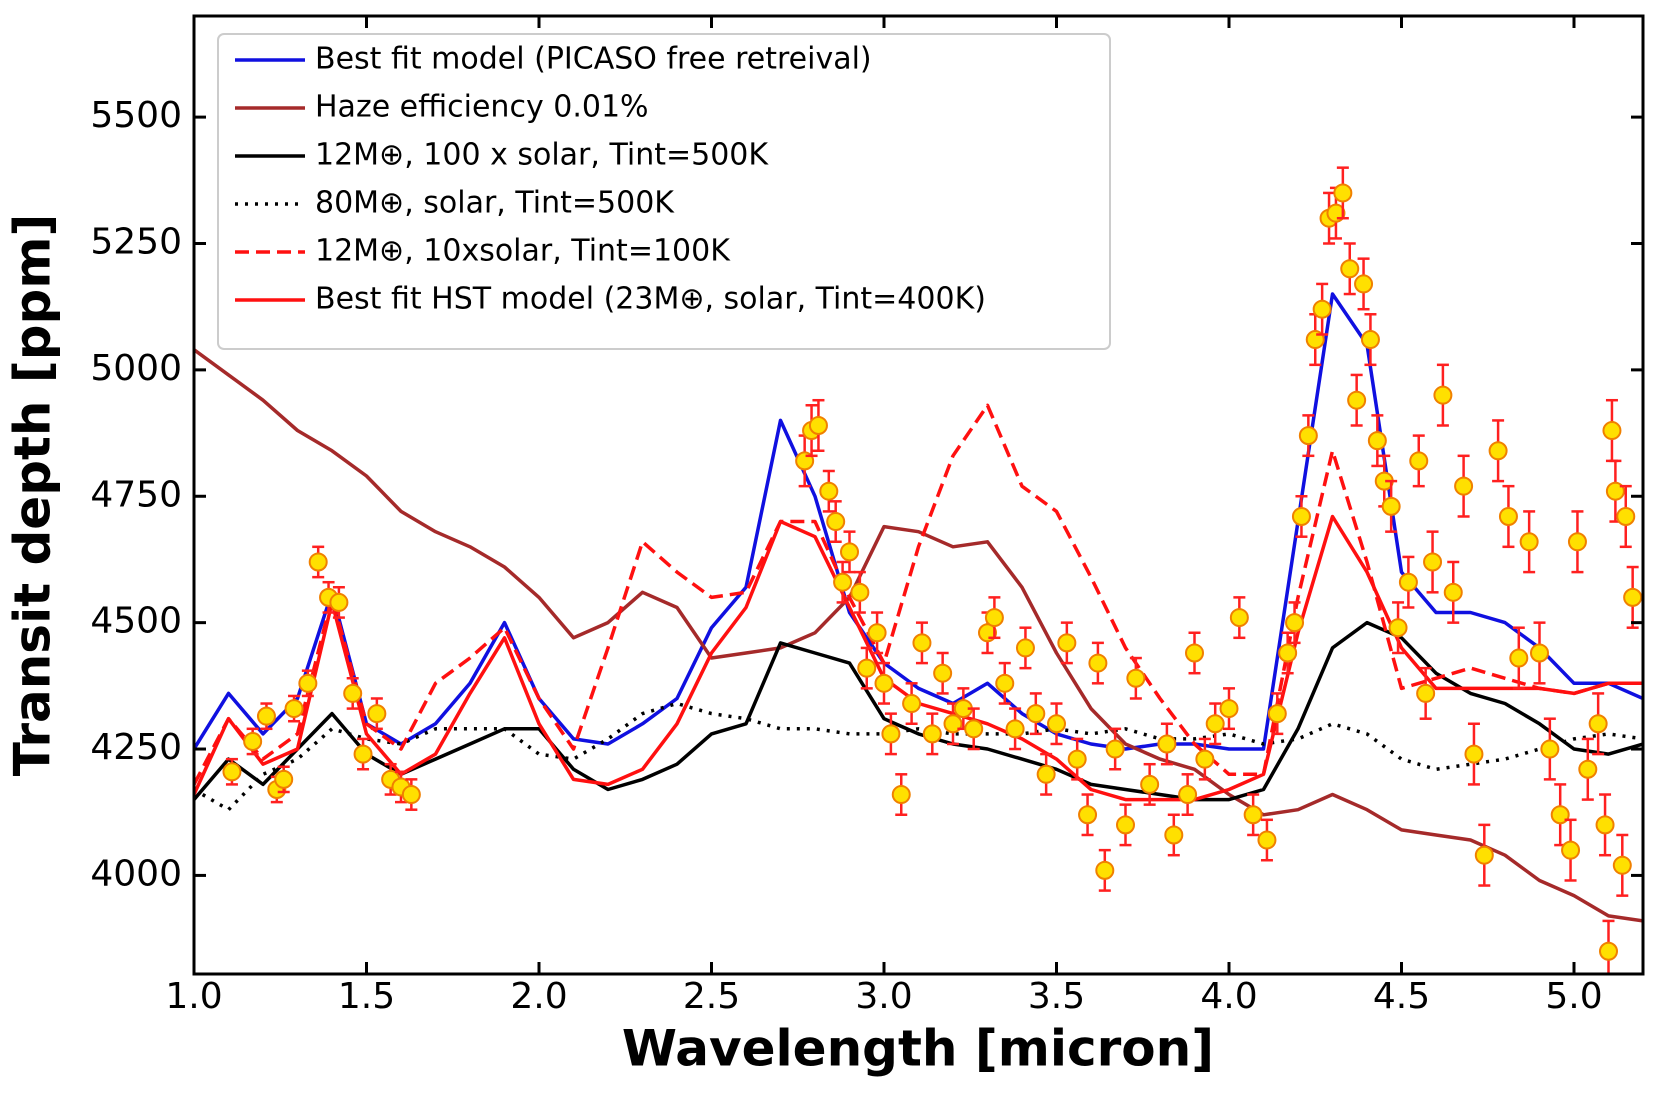 The height and width of the screenshot is (1103, 1660). What do you see at coordinates (136, 494) in the screenshot?
I see `y-tick-label: 4750` at bounding box center [136, 494].